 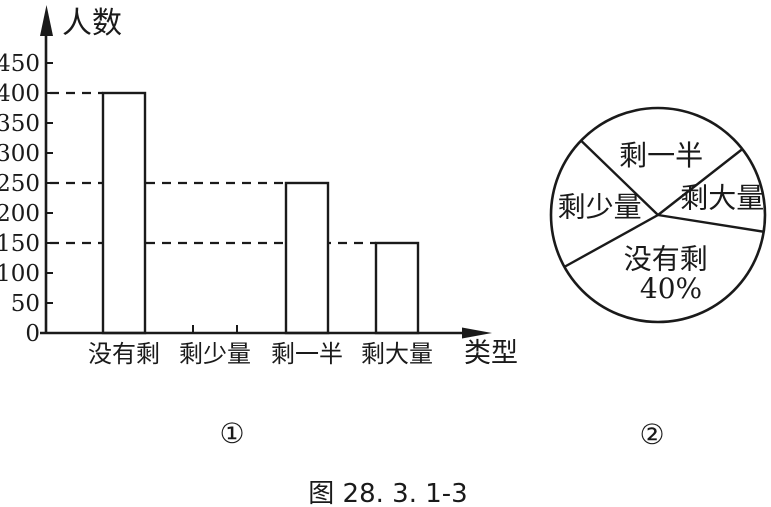 What do you see at coordinates (477, 333) in the screenshot?
I see `x-axis-arrow-icon` at bounding box center [477, 333].